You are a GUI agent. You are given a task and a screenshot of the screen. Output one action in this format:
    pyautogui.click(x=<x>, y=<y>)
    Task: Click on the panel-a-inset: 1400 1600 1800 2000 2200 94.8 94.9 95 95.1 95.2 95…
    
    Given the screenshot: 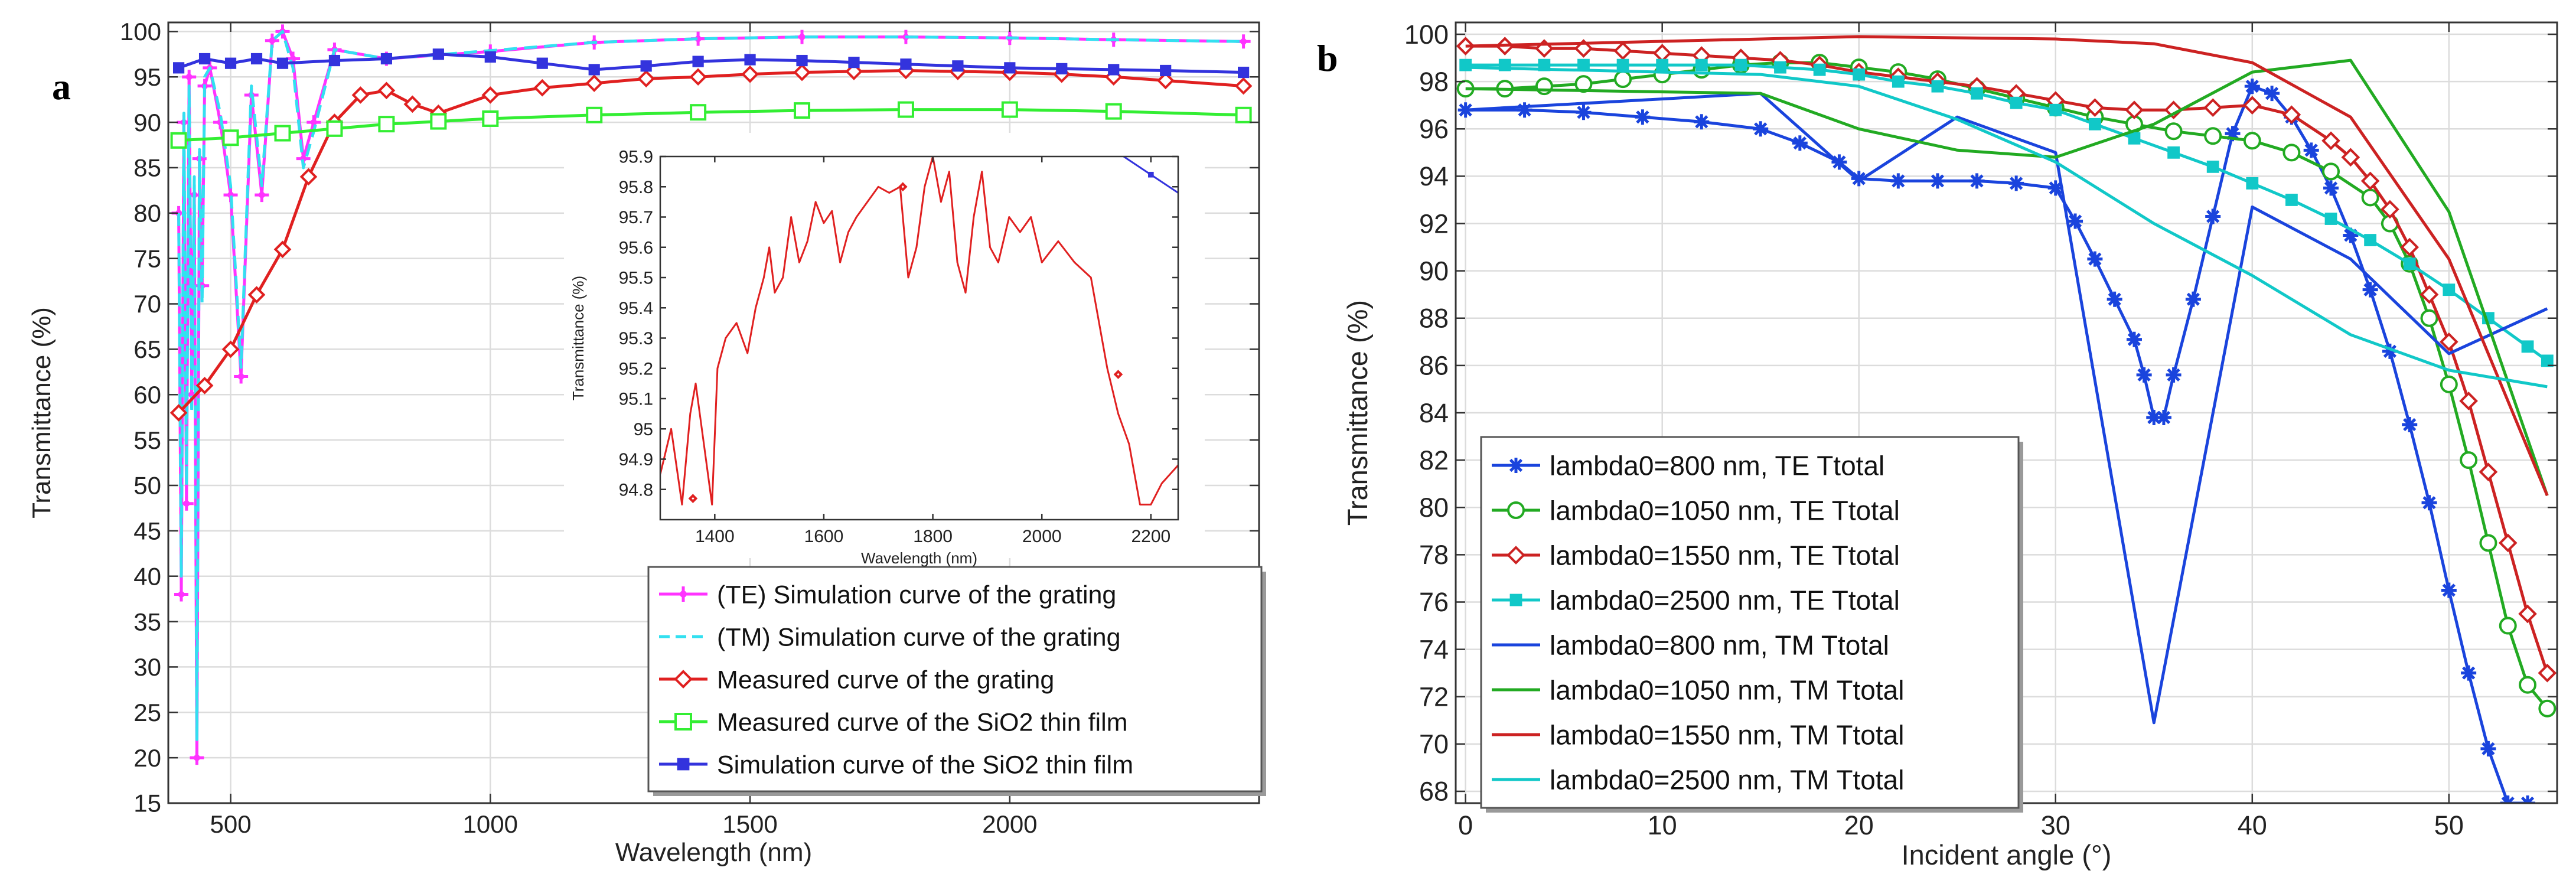 What is the action you would take?
    pyautogui.click(x=874, y=357)
    